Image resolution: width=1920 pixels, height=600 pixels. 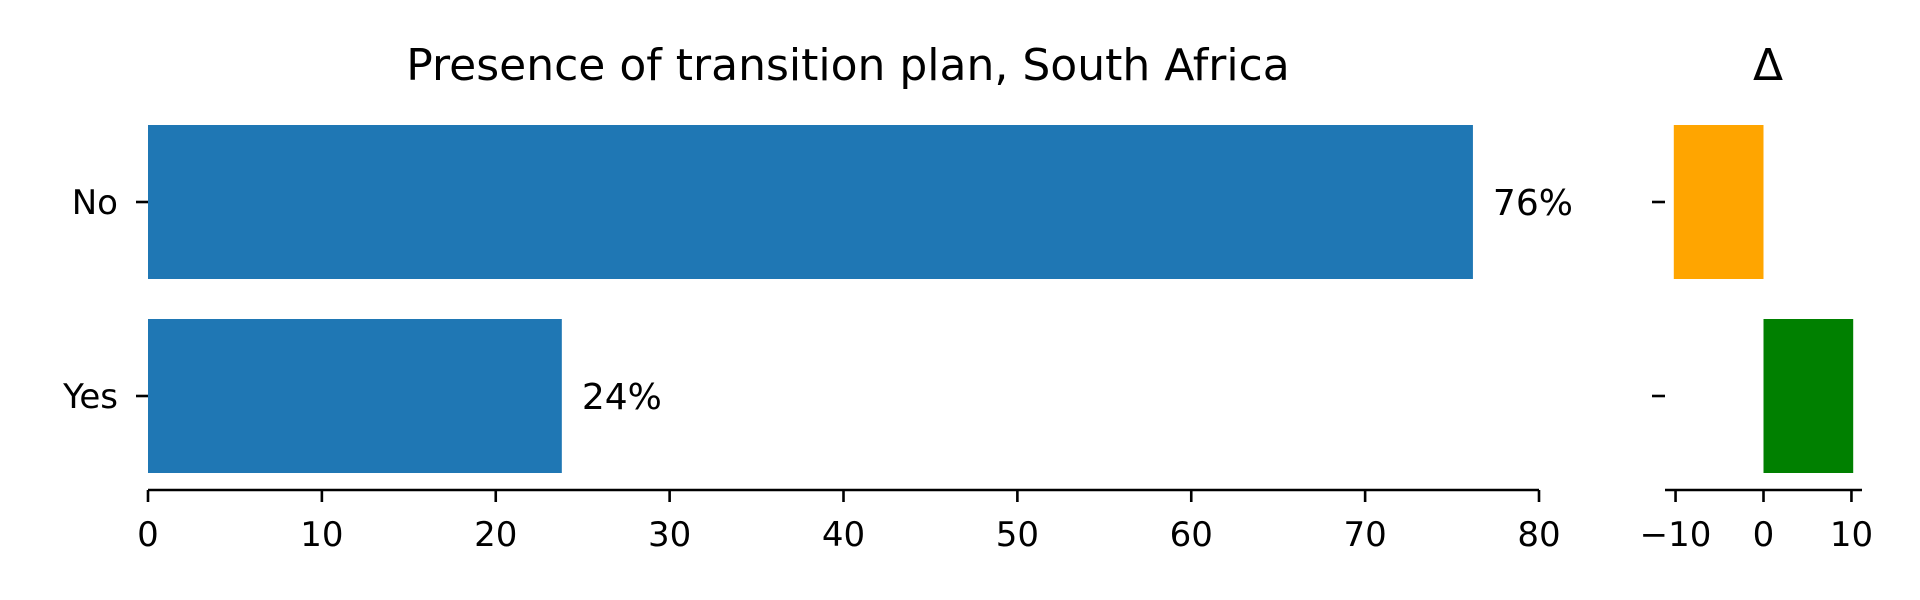 What do you see at coordinates (148, 535) in the screenshot?
I see `main-x-tick-label: 0` at bounding box center [148, 535].